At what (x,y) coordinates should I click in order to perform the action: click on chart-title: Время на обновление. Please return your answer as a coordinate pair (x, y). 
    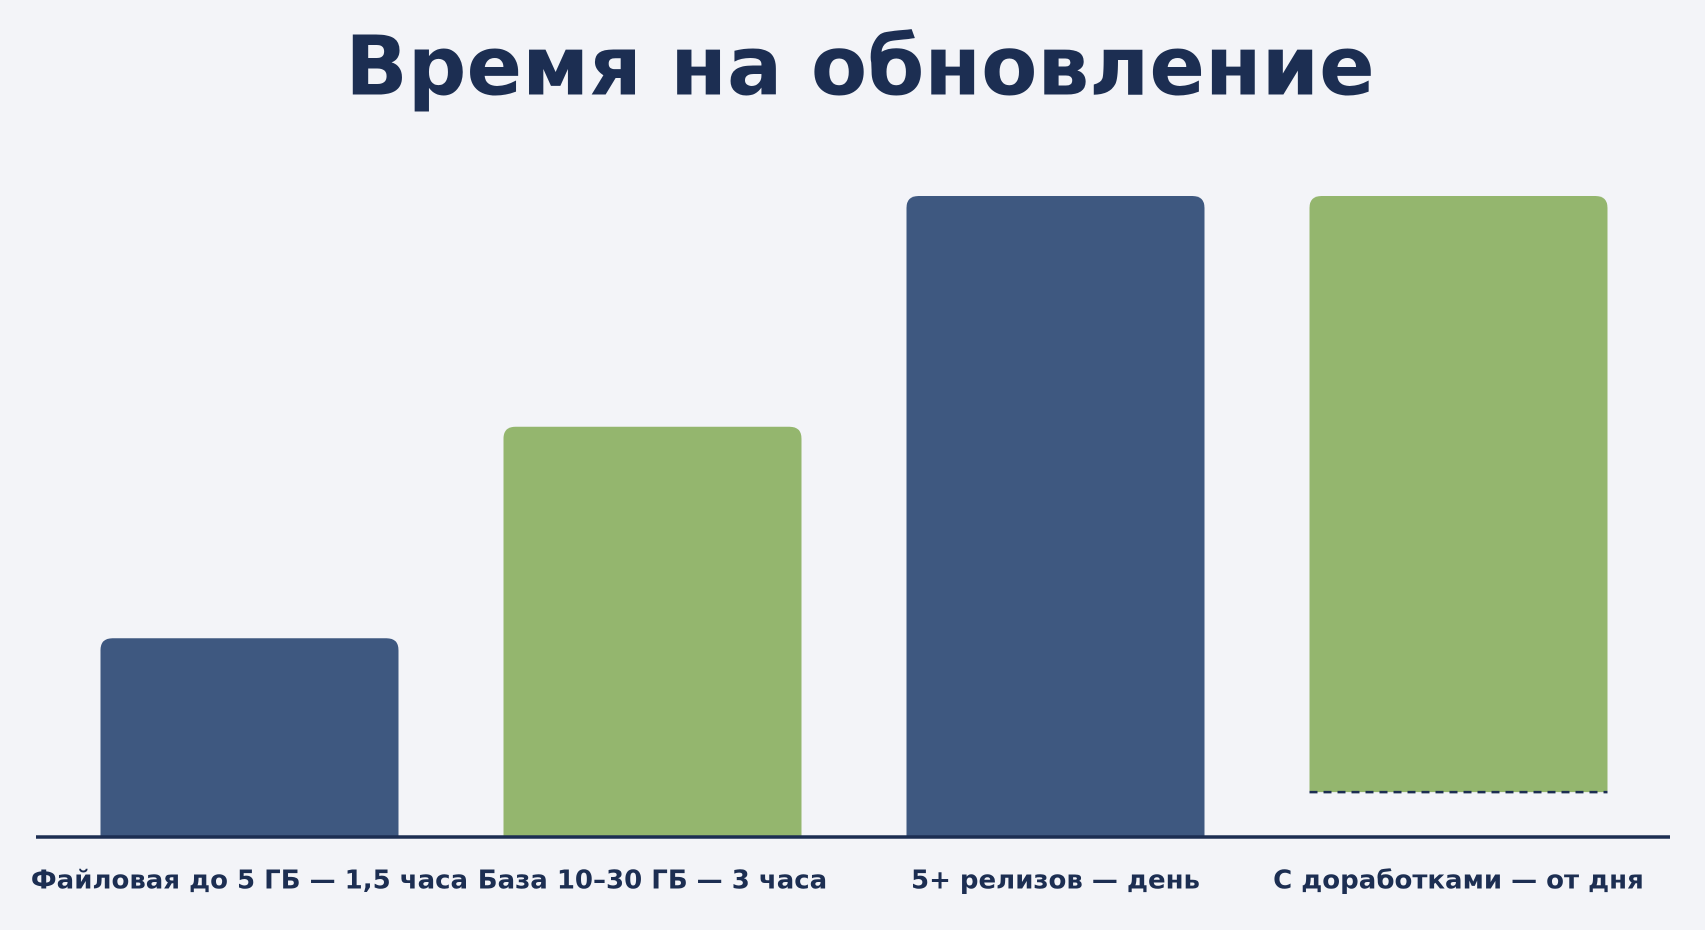
    Looking at the image, I should click on (859, 66).